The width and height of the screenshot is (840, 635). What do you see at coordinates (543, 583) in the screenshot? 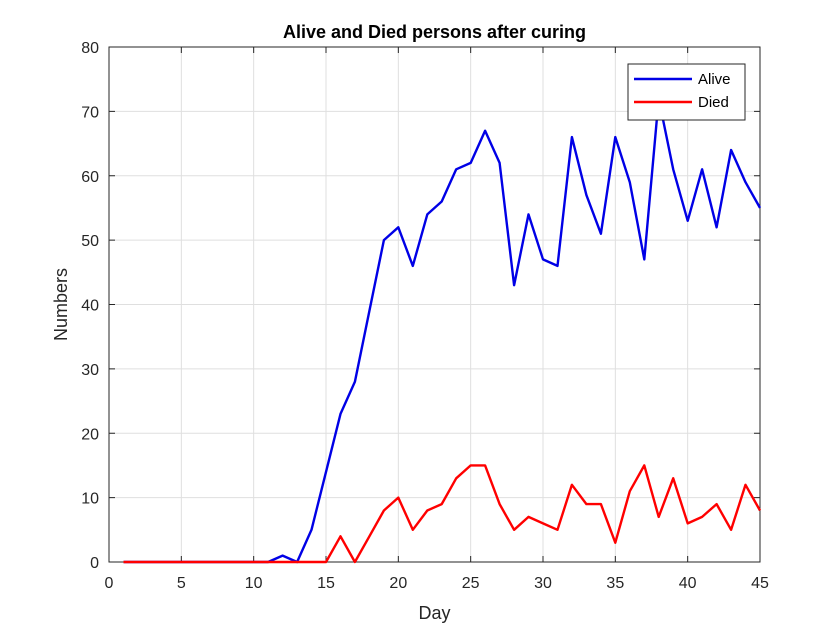
I see `x-tick-label: 30` at bounding box center [543, 583].